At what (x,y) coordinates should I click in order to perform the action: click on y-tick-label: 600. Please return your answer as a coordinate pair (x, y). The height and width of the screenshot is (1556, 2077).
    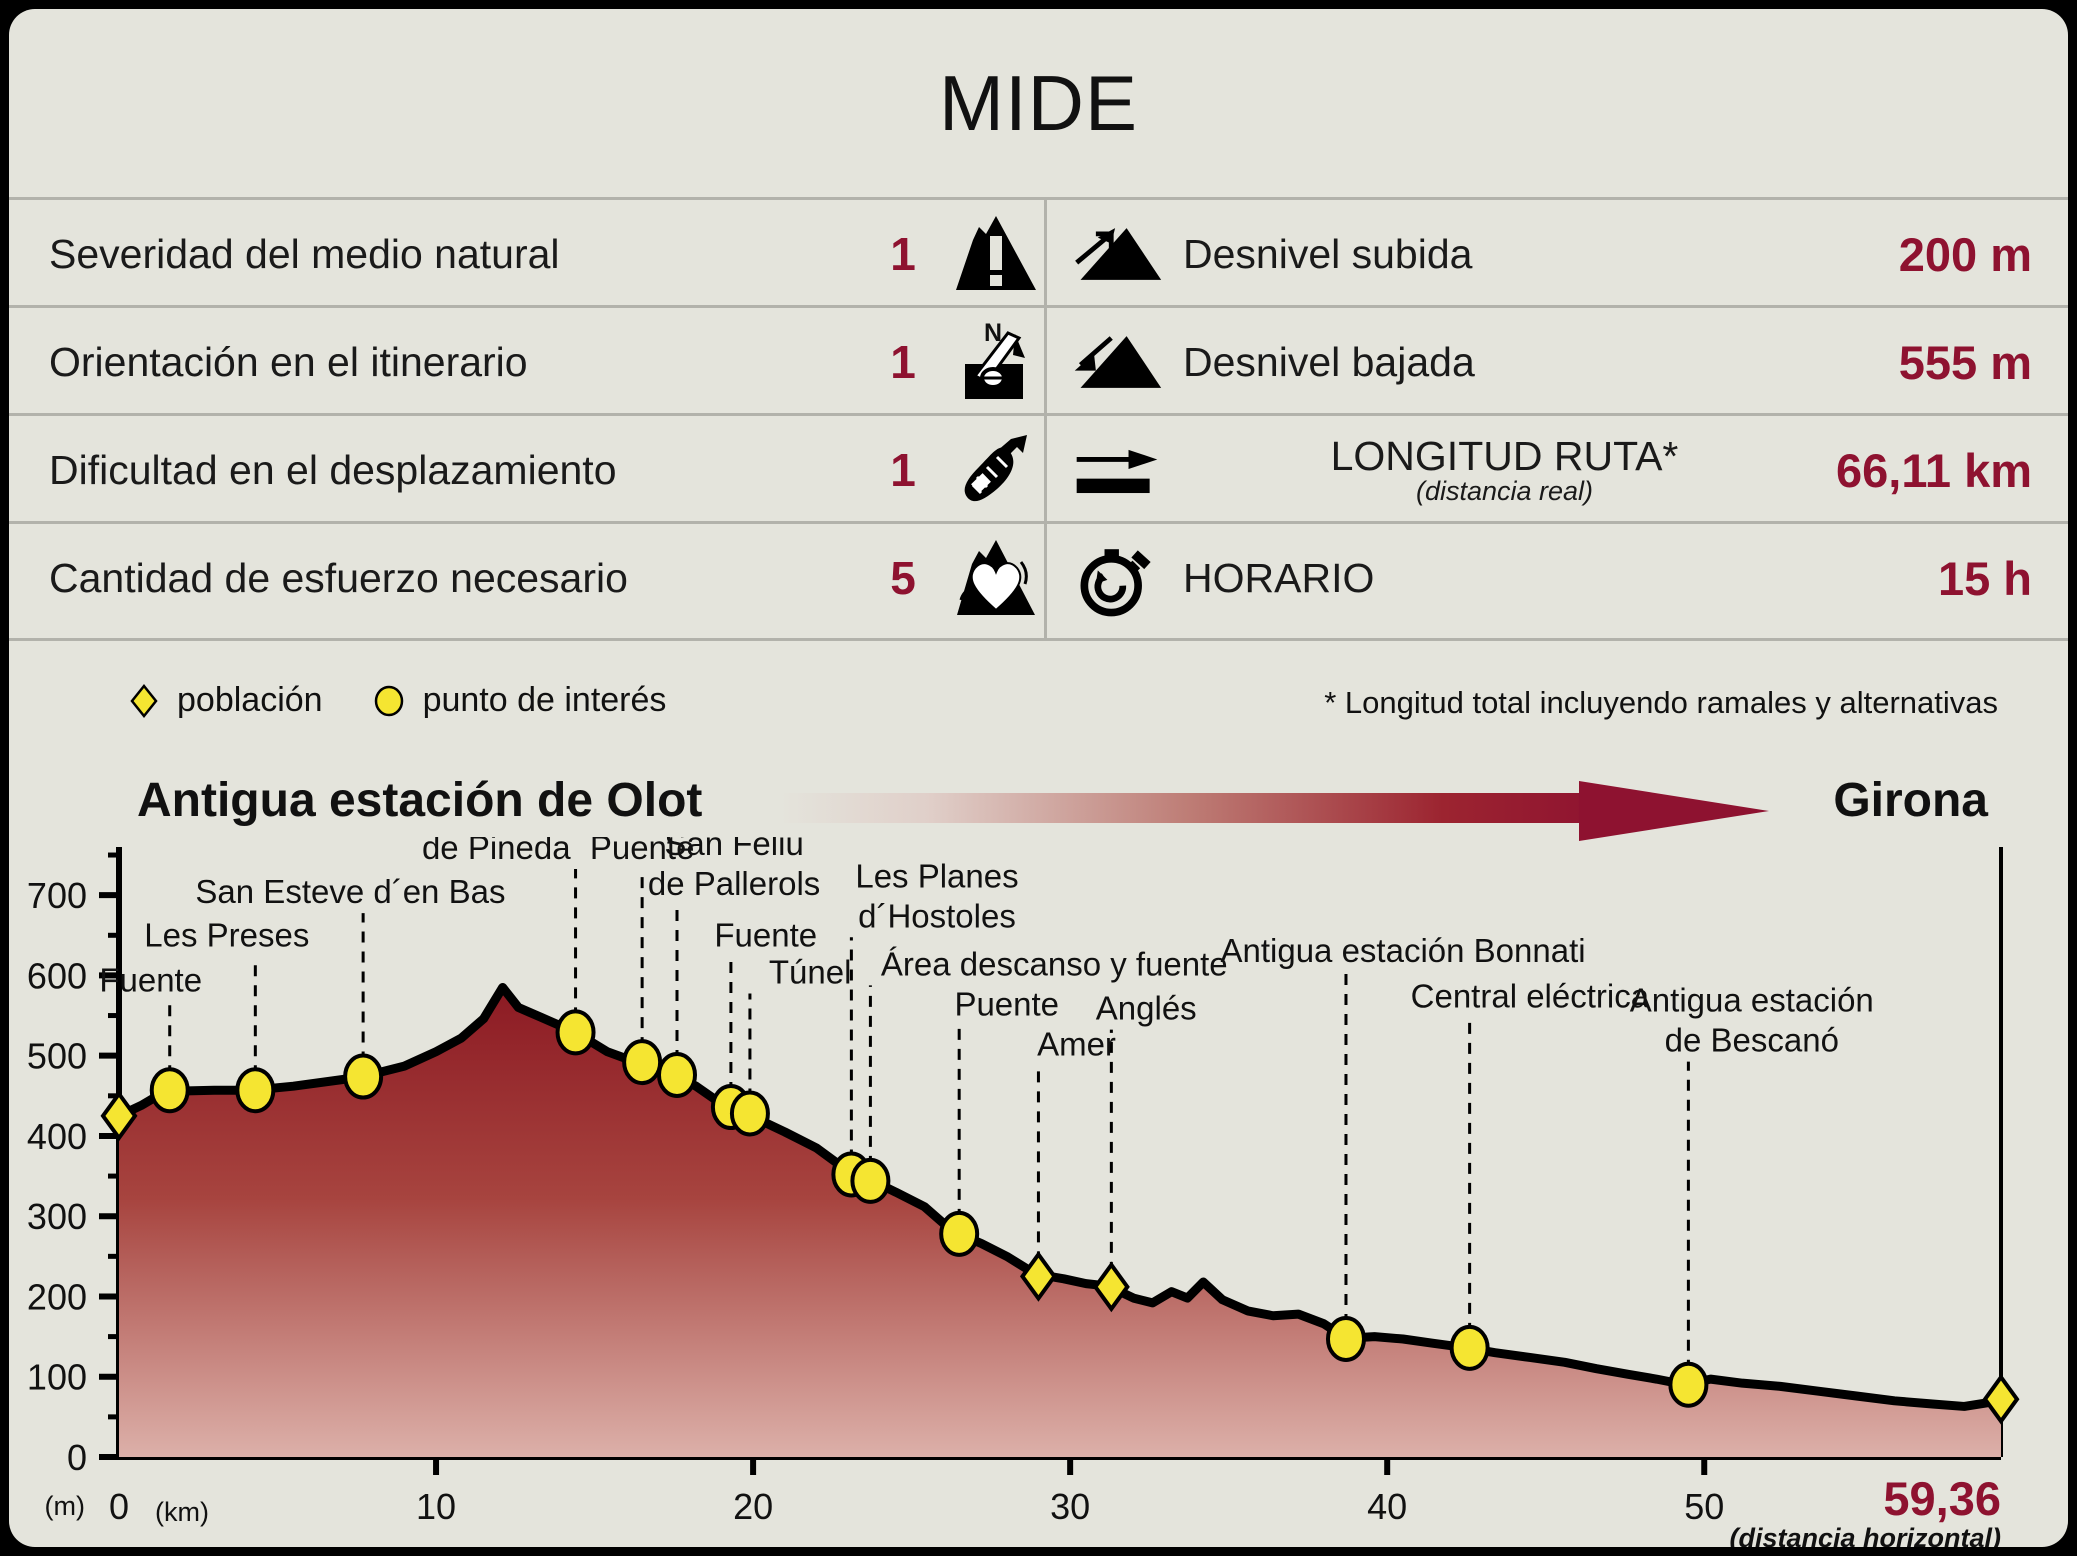
    Looking at the image, I should click on (57, 975).